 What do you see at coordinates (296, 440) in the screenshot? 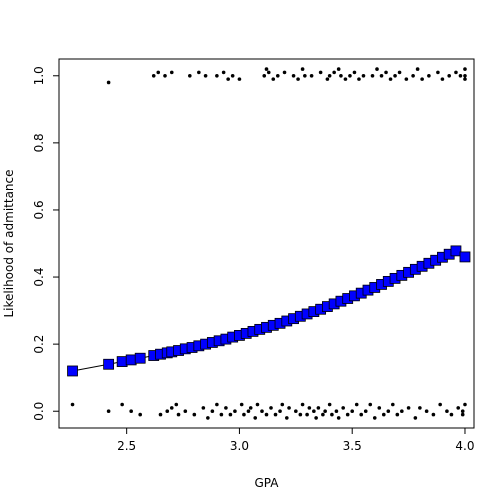
I see `x-axis: 2.5 3.0 3.5 4.0` at bounding box center [296, 440].